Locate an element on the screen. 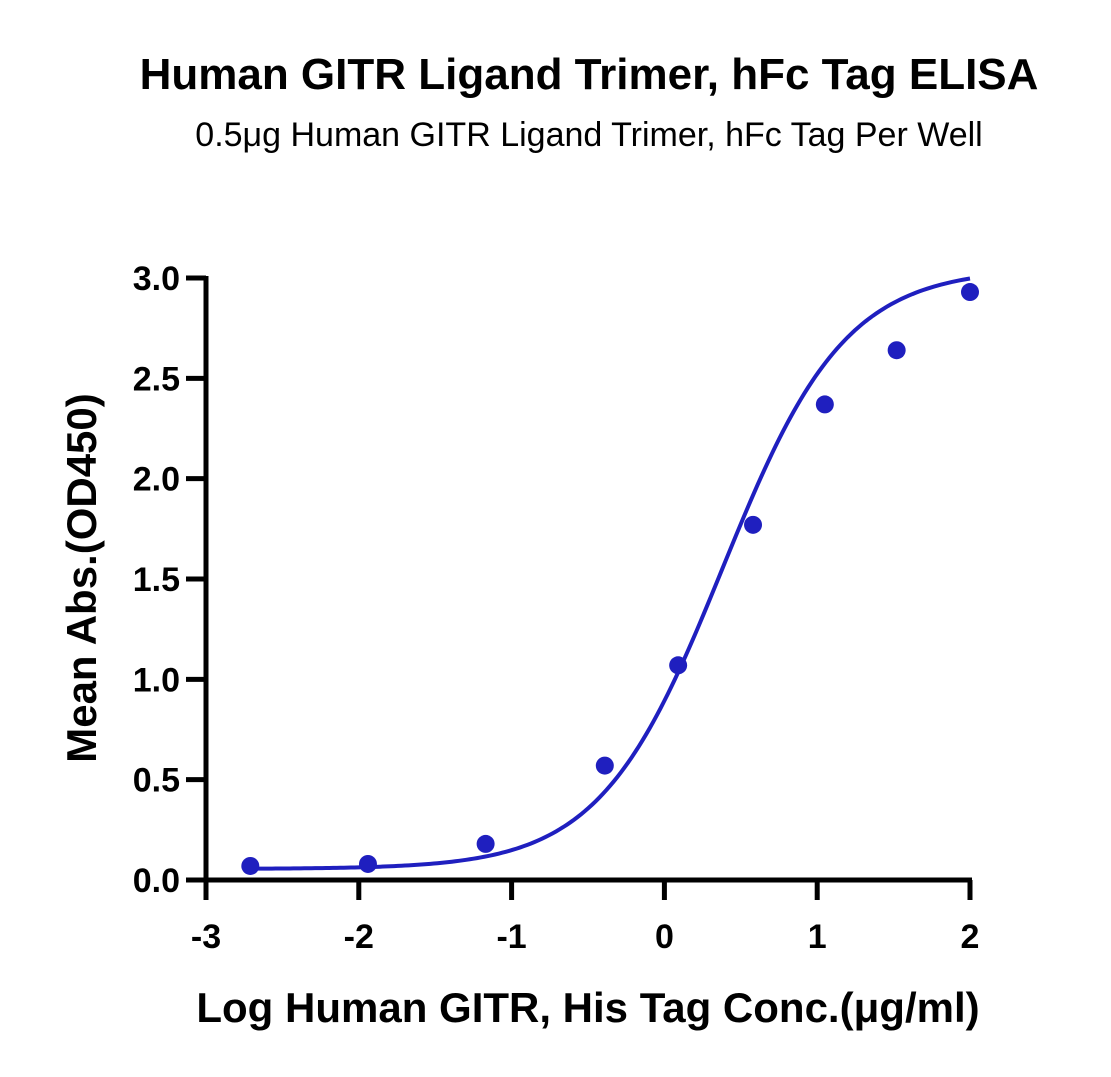 This screenshot has height=1077, width=1111. y-tick-label: 2.5 is located at coordinates (156, 379).